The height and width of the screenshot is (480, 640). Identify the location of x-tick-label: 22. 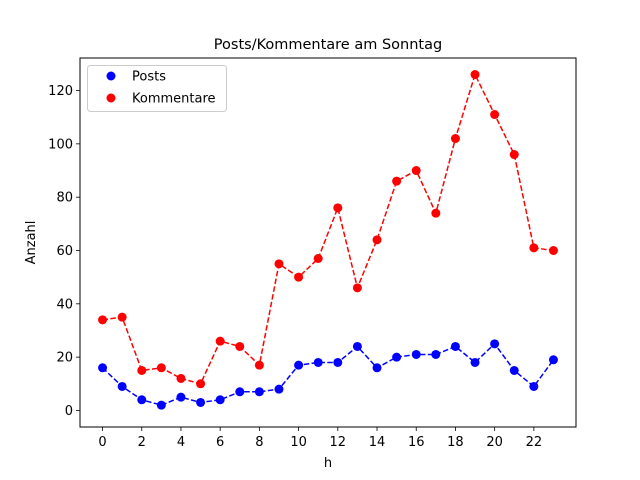
(534, 442).